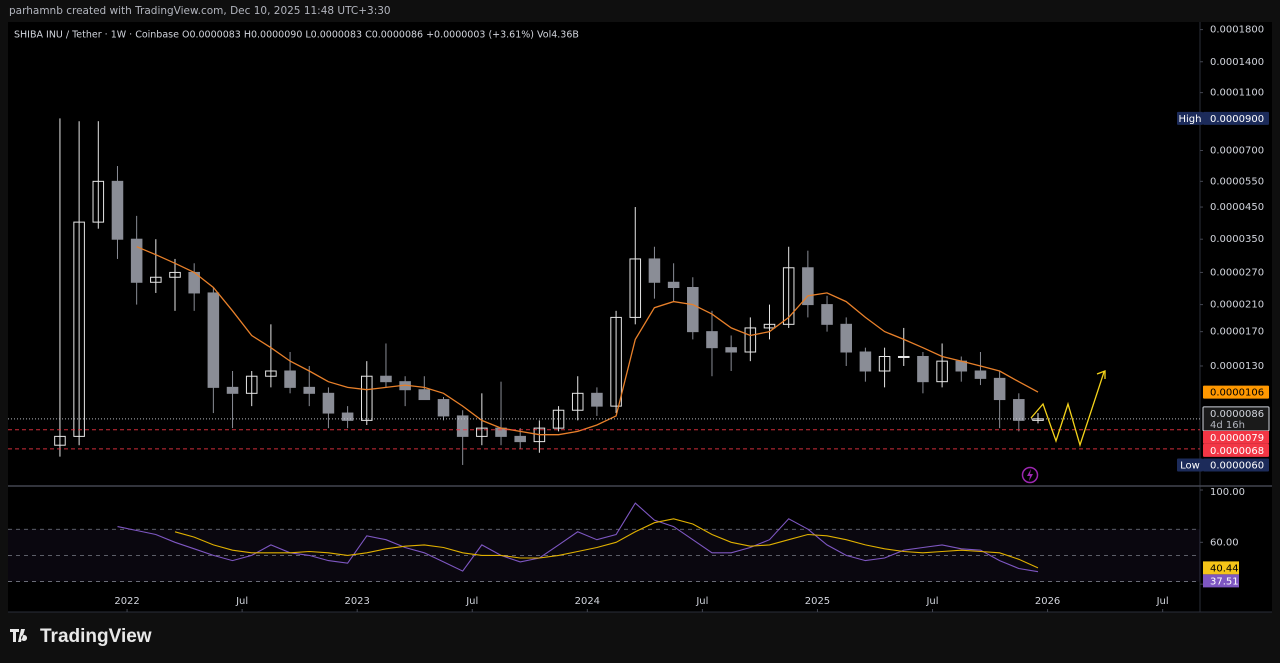  I want to click on x-tick-label: 2022, so click(126, 601).